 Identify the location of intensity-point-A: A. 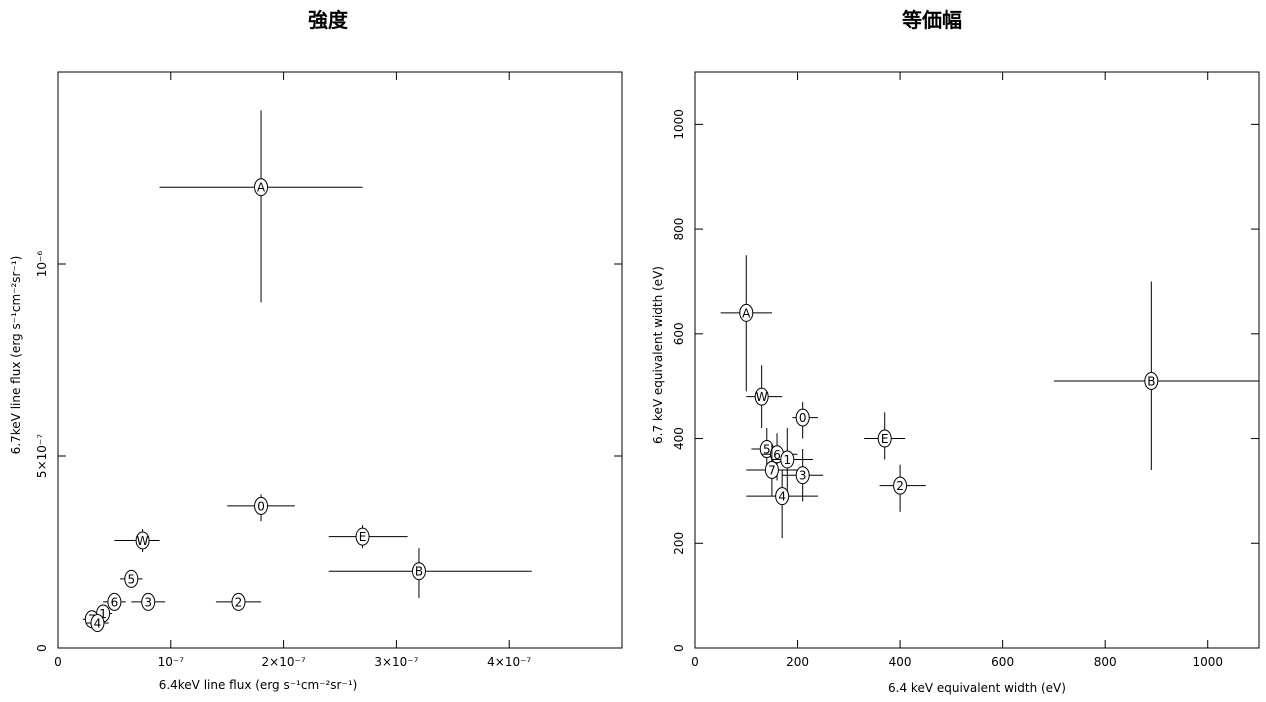
(261, 206).